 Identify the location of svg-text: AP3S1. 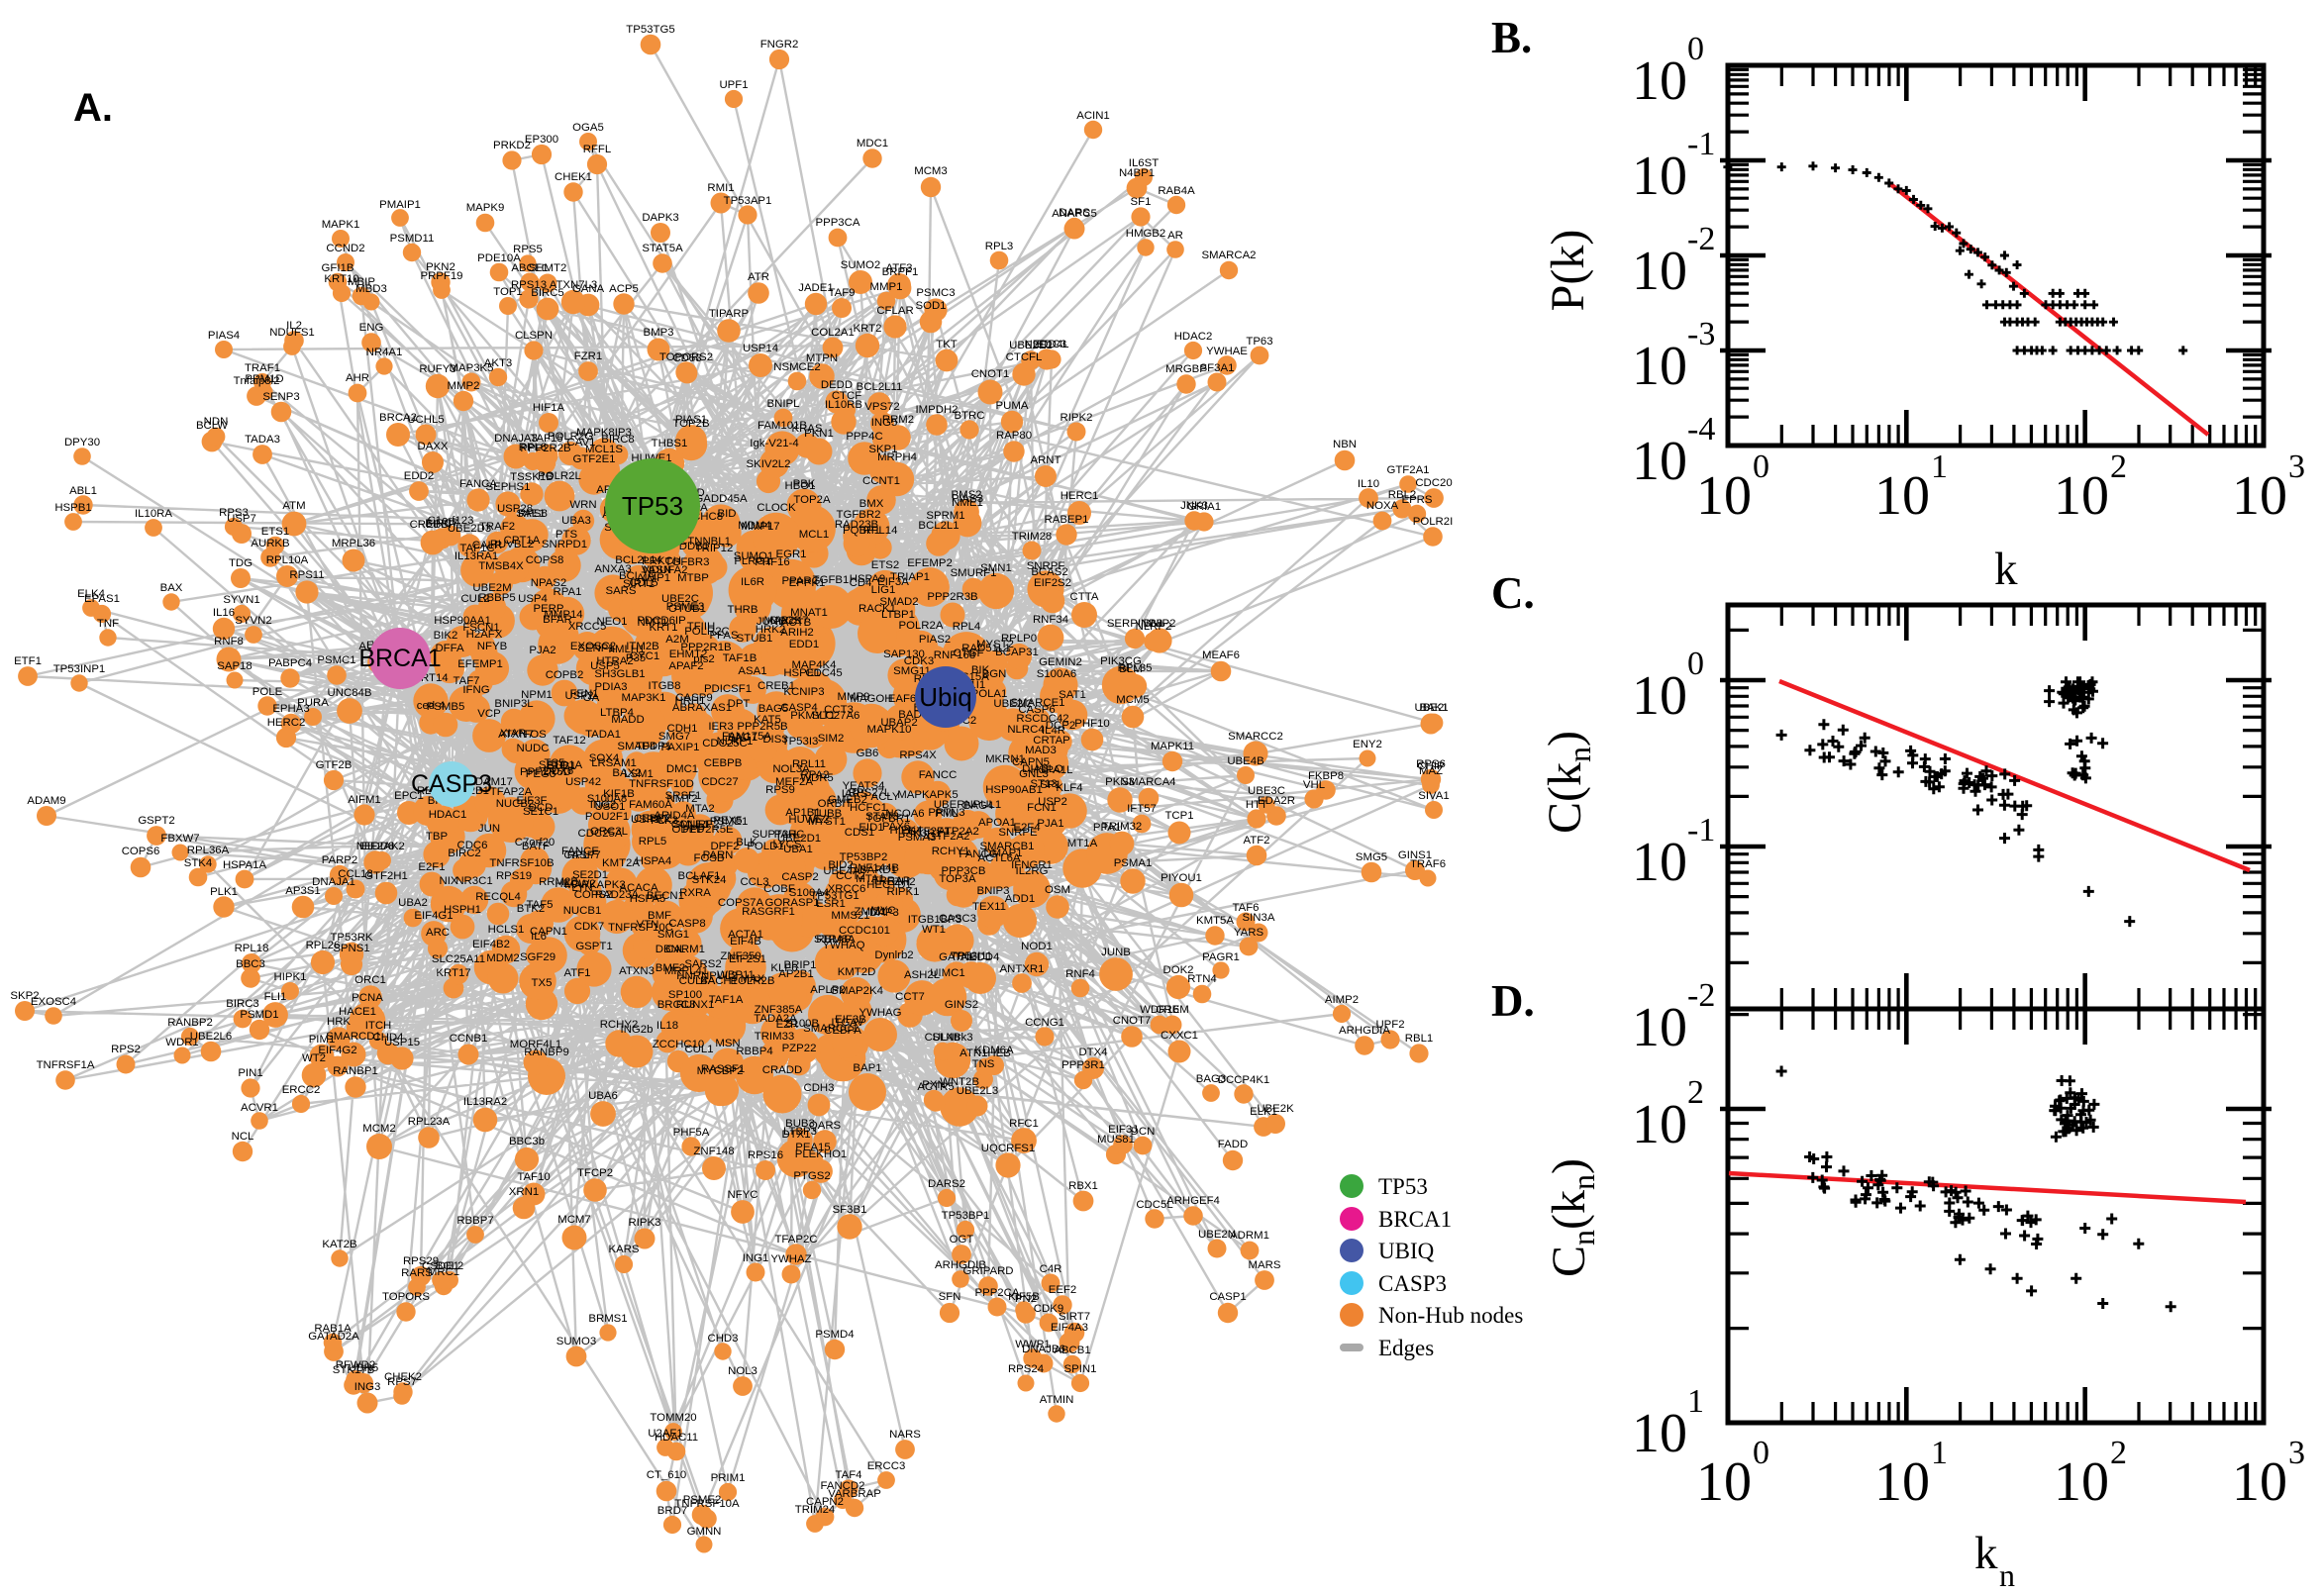
(302, 891).